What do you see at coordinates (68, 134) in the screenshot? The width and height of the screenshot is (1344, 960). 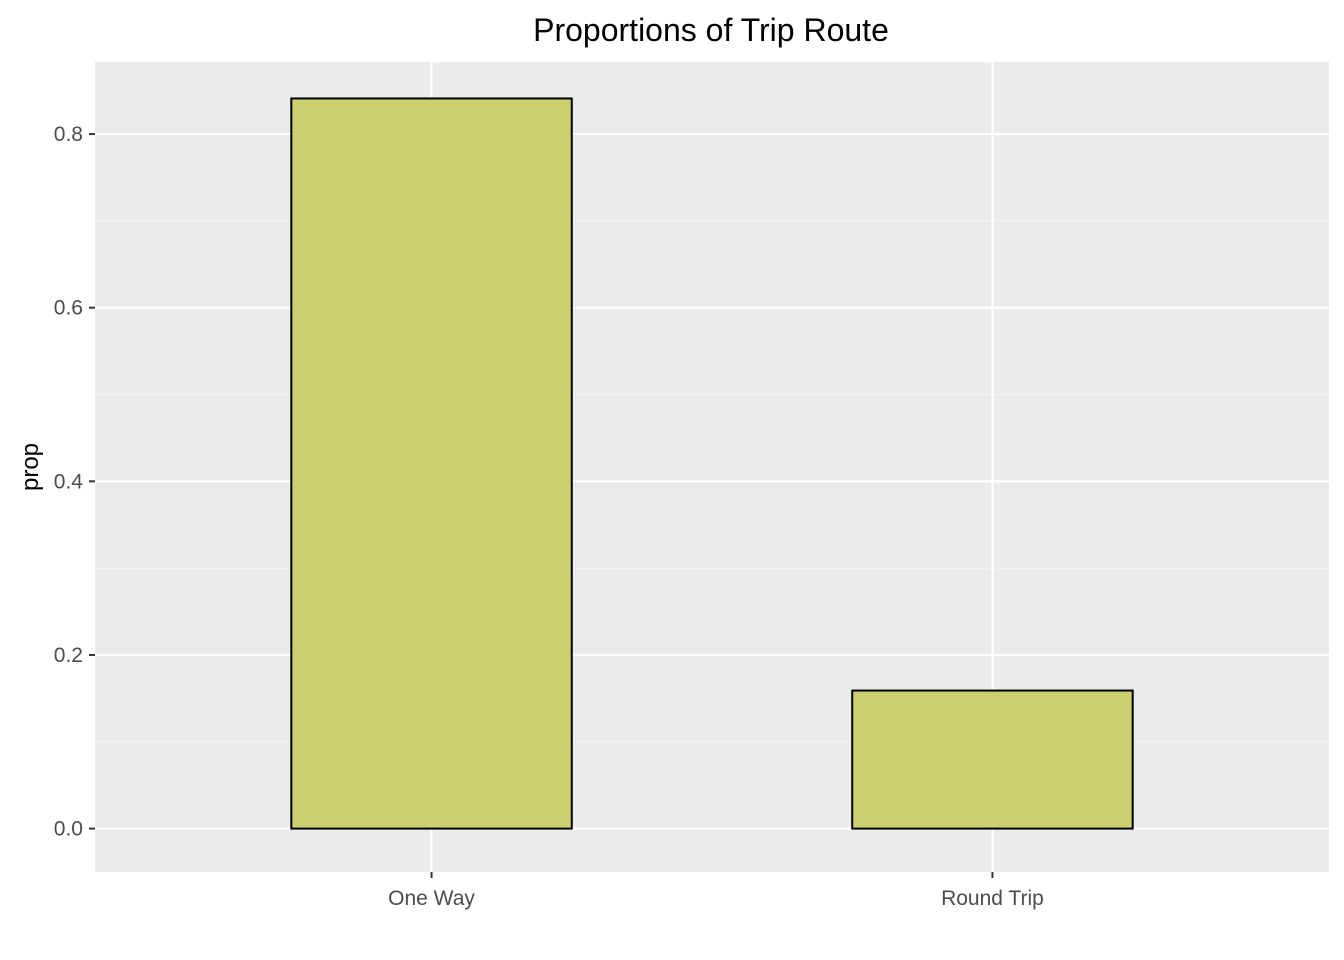 I see `y-tick-label: 0.8` at bounding box center [68, 134].